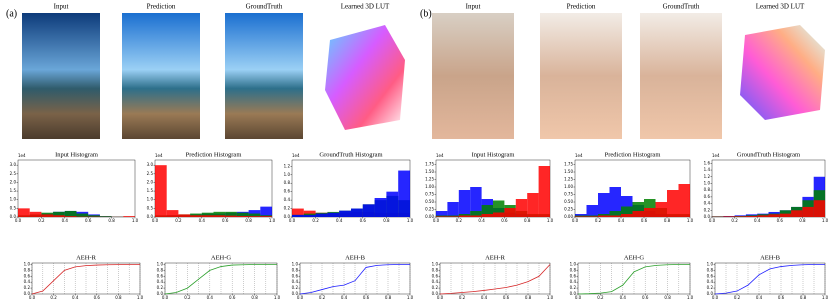 This screenshot has width=830, height=303. I want to click on panel-label: (a), so click(11, 13).